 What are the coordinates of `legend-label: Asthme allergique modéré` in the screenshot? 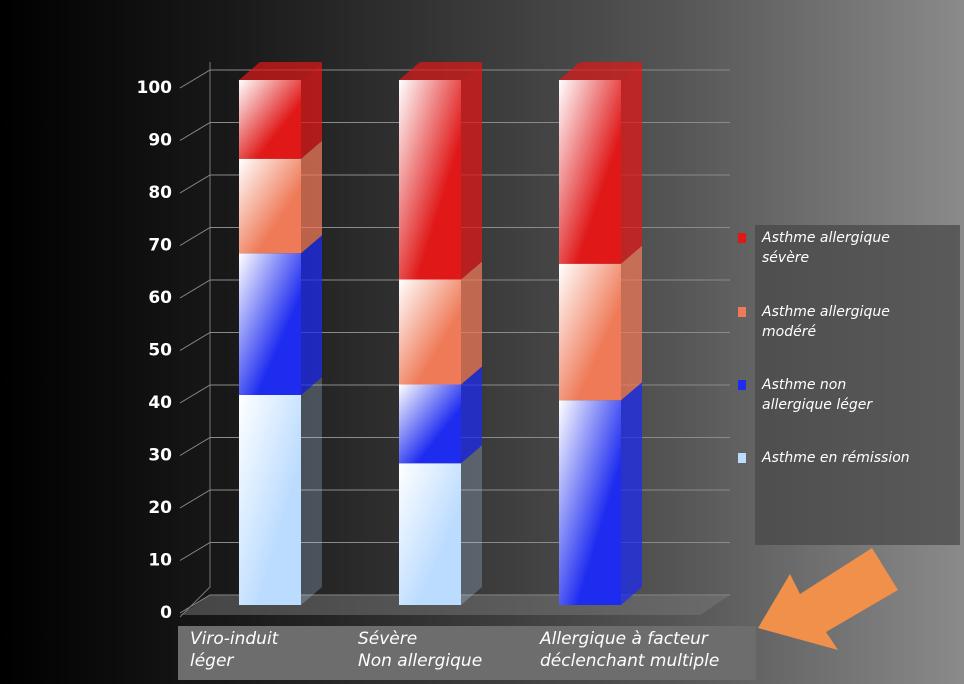 It's located at (826, 322).